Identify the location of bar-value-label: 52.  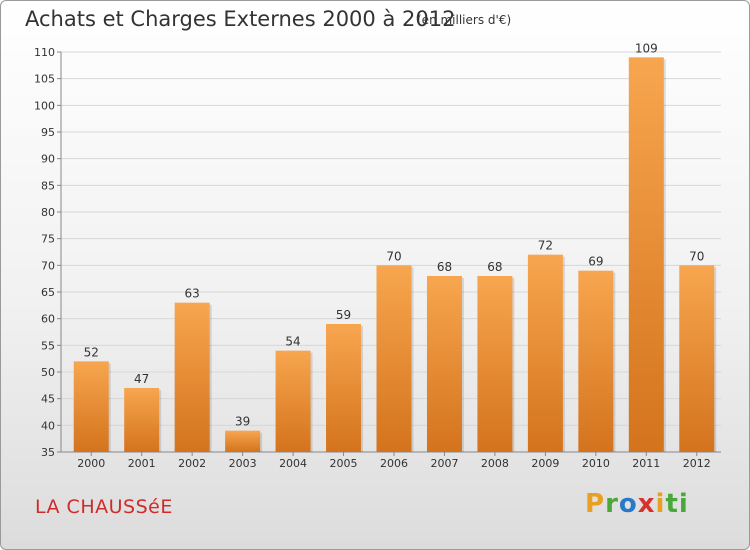
(91, 352).